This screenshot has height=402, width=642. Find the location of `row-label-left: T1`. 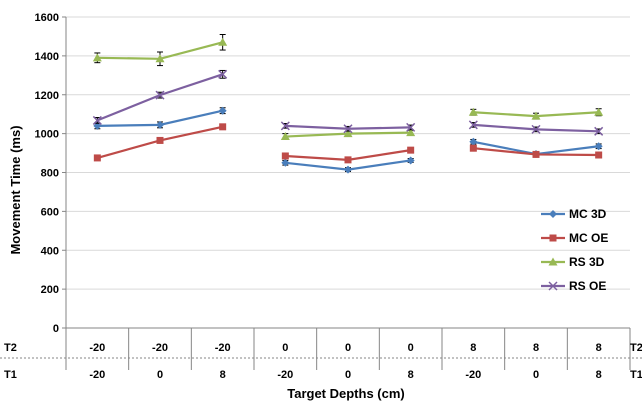

row-label-left: T1 is located at coordinates (10, 375).